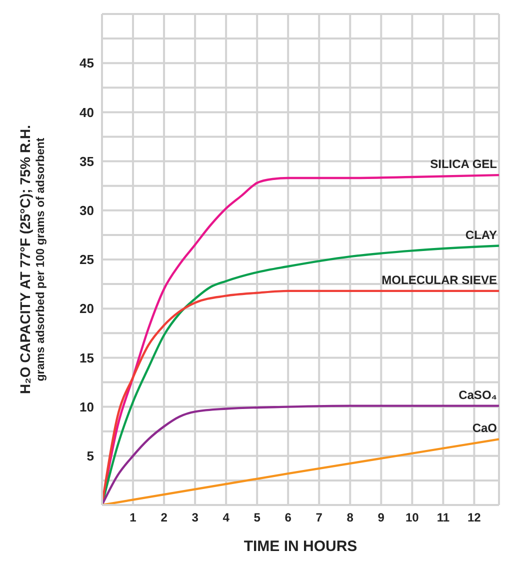 This screenshot has height=567, width=511. I want to click on x-tick-label: 9, so click(381, 517).